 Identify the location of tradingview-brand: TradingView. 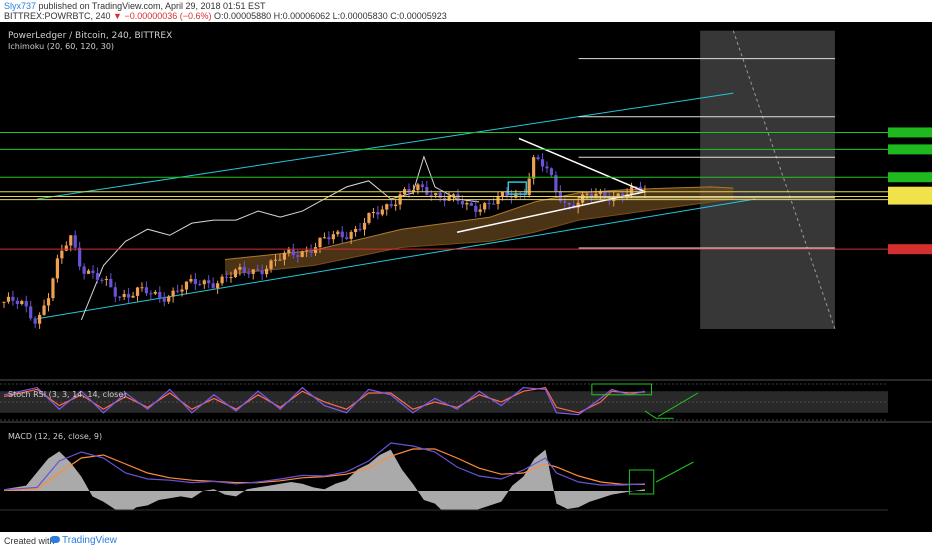
(90, 540).